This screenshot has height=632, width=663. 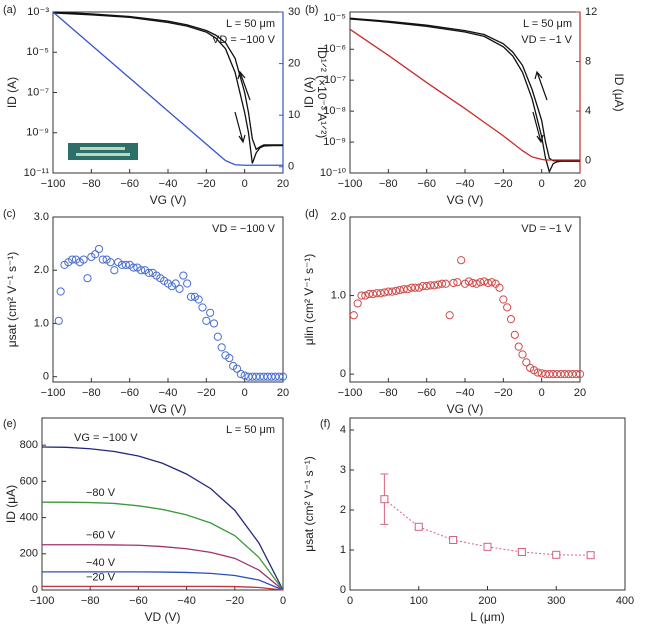 What do you see at coordinates (619, 92) in the screenshot?
I see `y2-axis-label: ID (μA)` at bounding box center [619, 92].